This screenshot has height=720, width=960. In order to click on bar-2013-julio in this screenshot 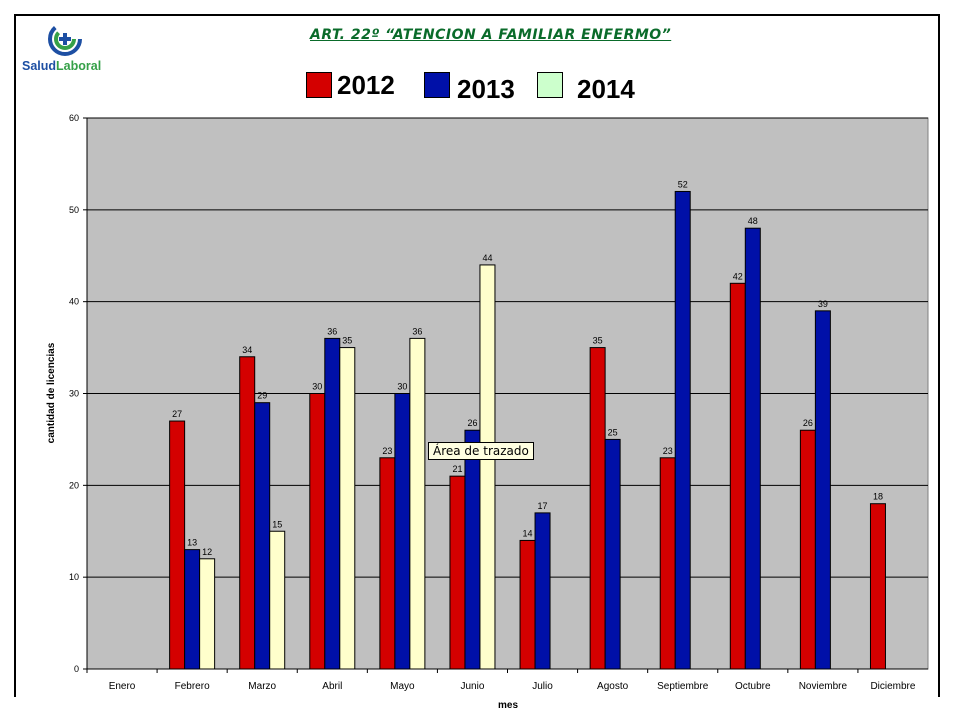, I will do `click(542, 591)`.